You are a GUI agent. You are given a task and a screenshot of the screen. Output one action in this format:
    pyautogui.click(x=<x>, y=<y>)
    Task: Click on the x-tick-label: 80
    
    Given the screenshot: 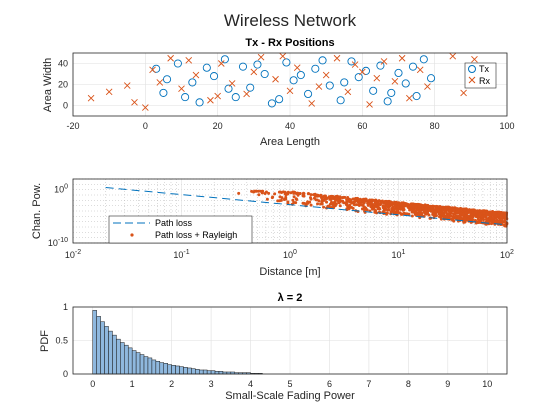 What is the action you would take?
    pyautogui.click(x=435, y=126)
    